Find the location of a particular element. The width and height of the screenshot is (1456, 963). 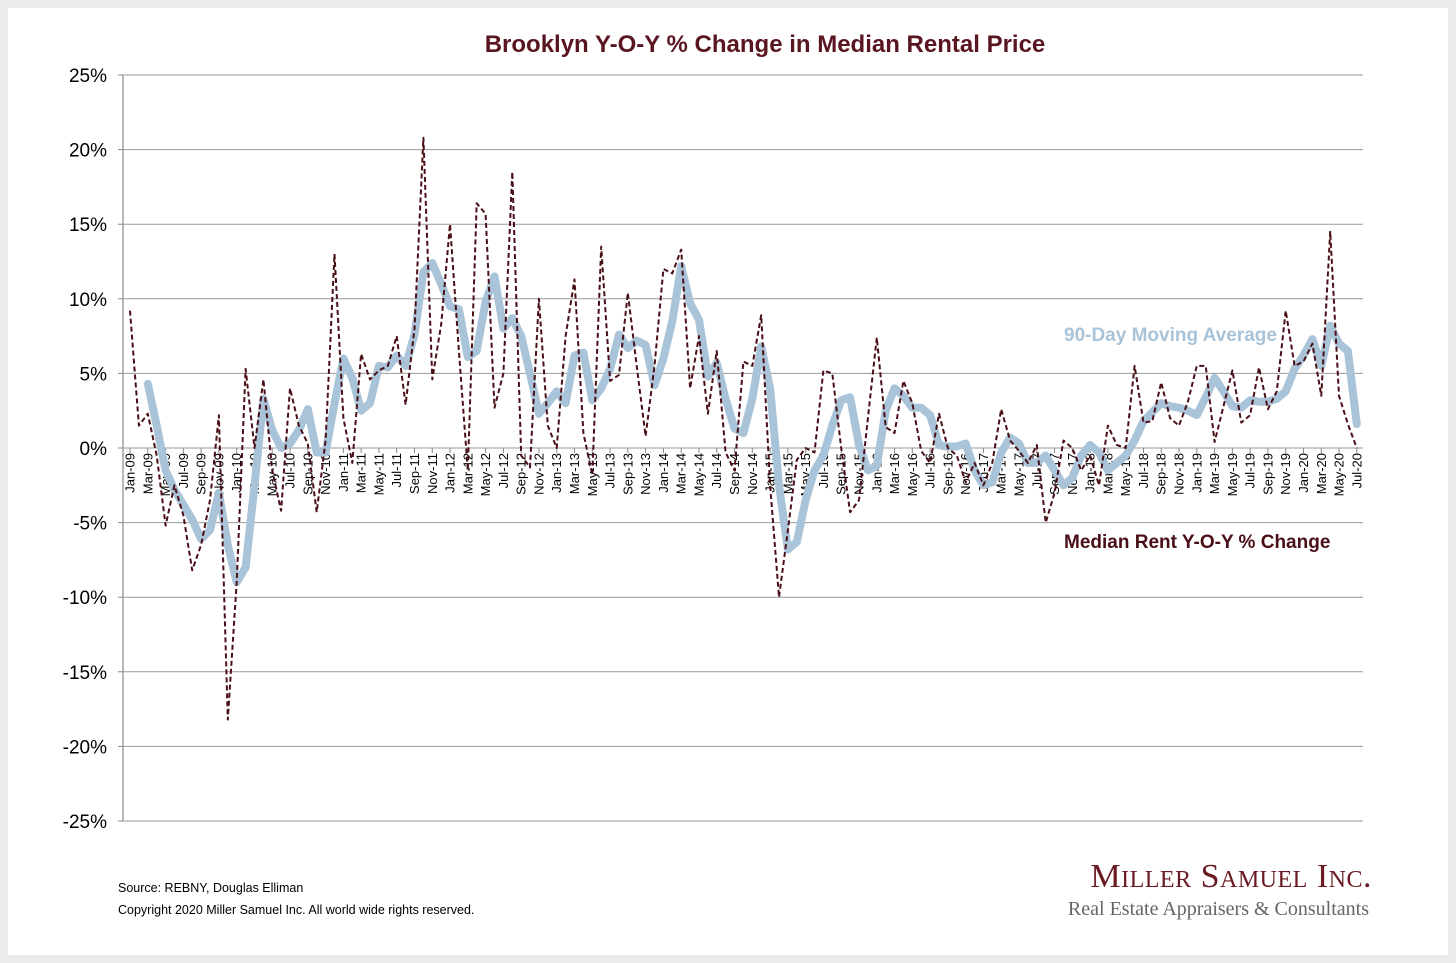

x-tick-label: Mar-15 is located at coordinates (787, 473).